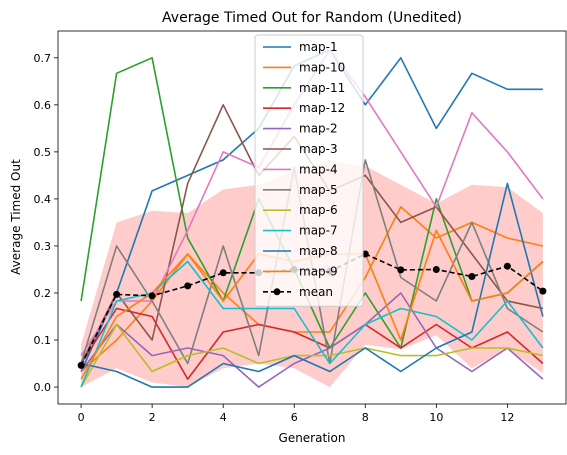 The height and width of the screenshot is (455, 567). I want to click on legend-label: map-11, so click(322, 88).